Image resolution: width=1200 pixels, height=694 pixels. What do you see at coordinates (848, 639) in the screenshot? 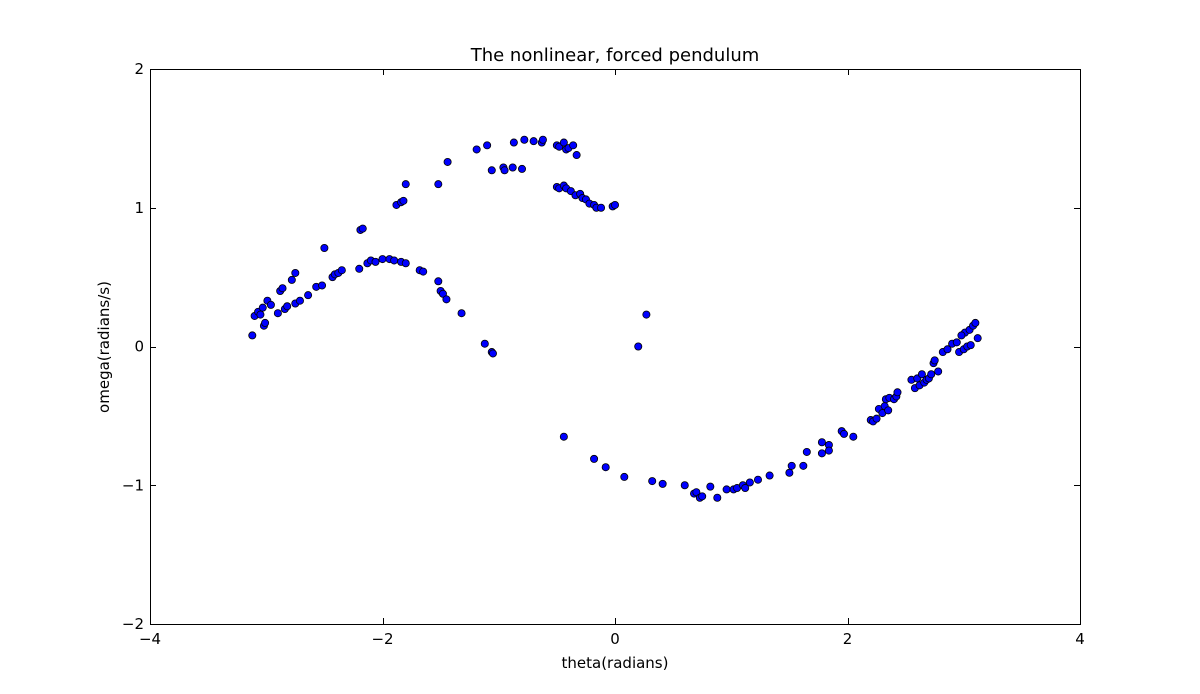
I see `x-tick-label: 2` at bounding box center [848, 639].